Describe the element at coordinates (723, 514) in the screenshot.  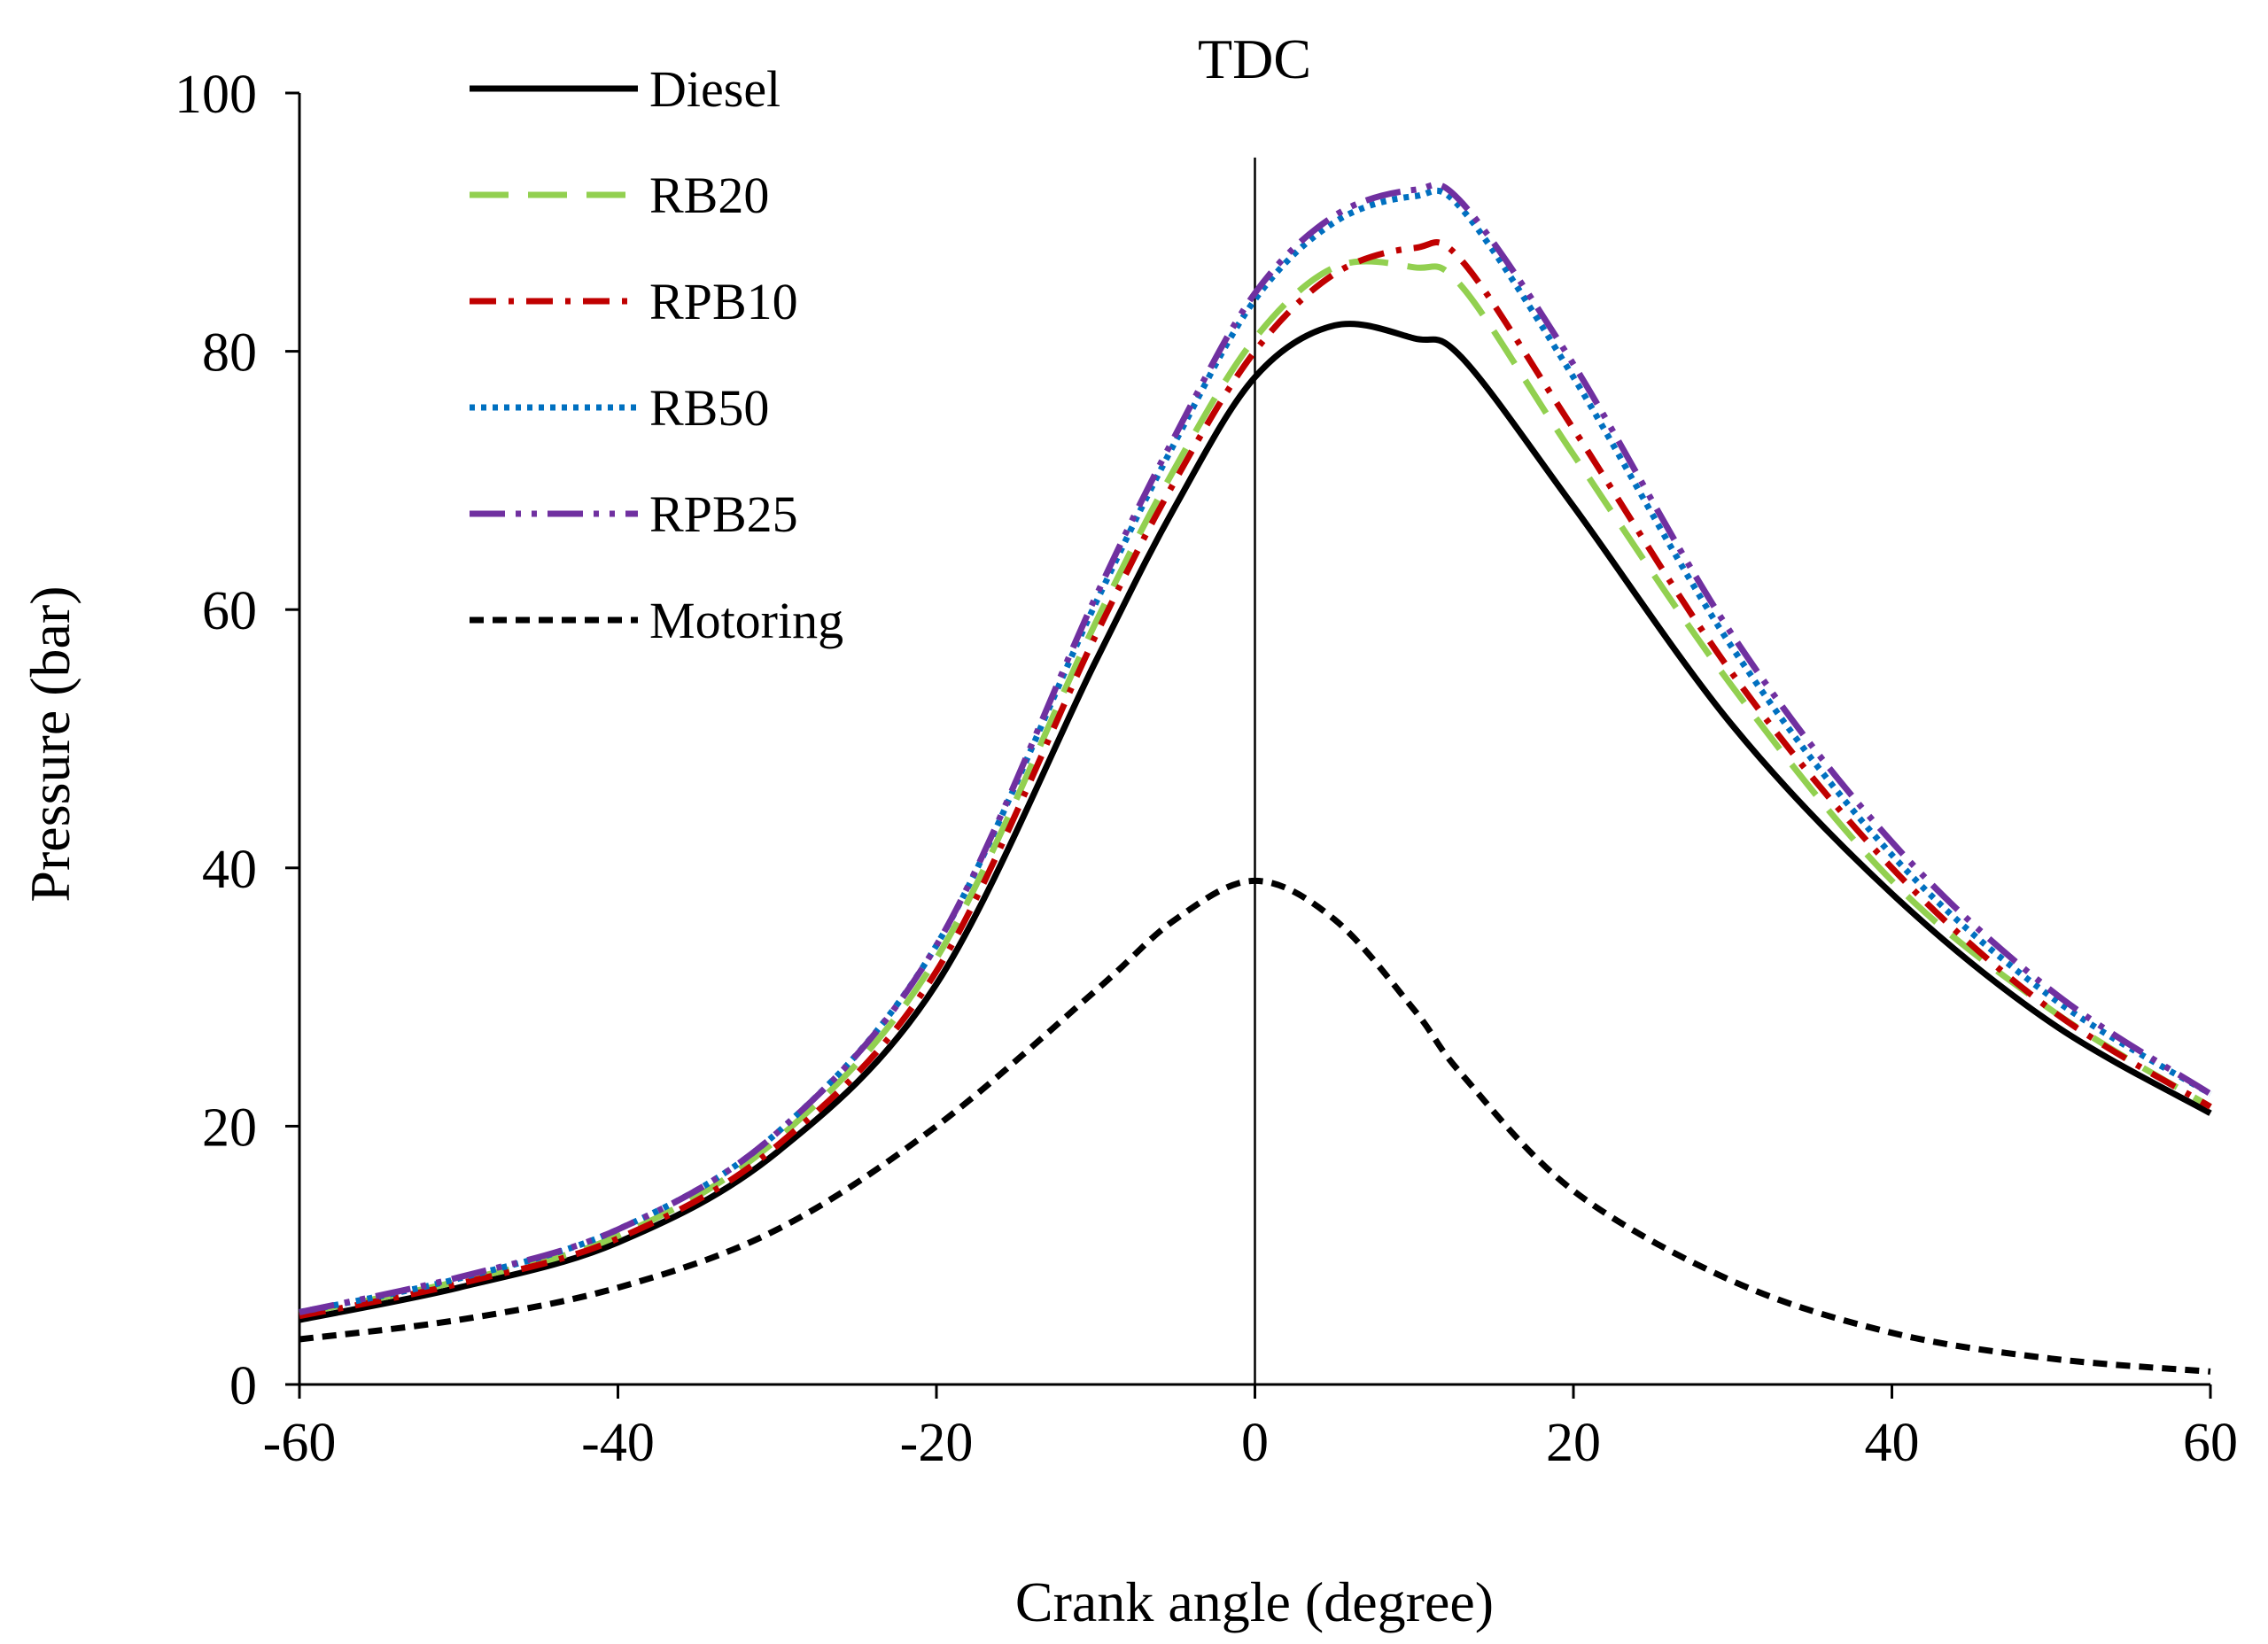
I see `legend-label-rpb25: RPB25` at that location.